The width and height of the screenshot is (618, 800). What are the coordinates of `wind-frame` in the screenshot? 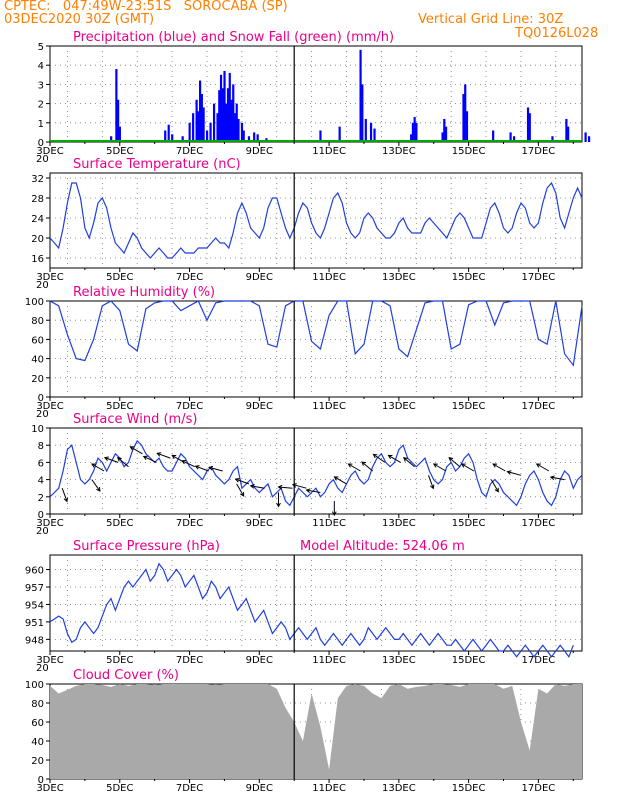 It's located at (316, 471).